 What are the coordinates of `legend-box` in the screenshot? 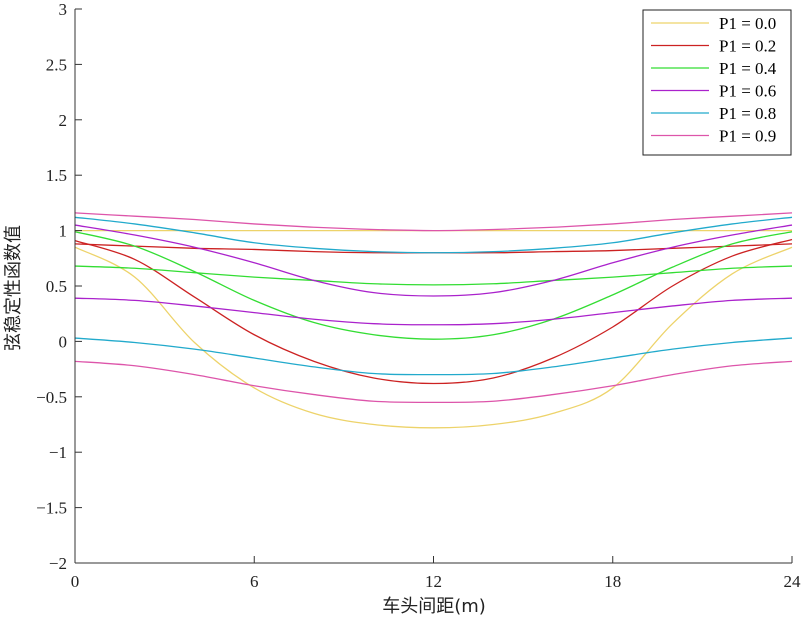 It's located at (717, 82).